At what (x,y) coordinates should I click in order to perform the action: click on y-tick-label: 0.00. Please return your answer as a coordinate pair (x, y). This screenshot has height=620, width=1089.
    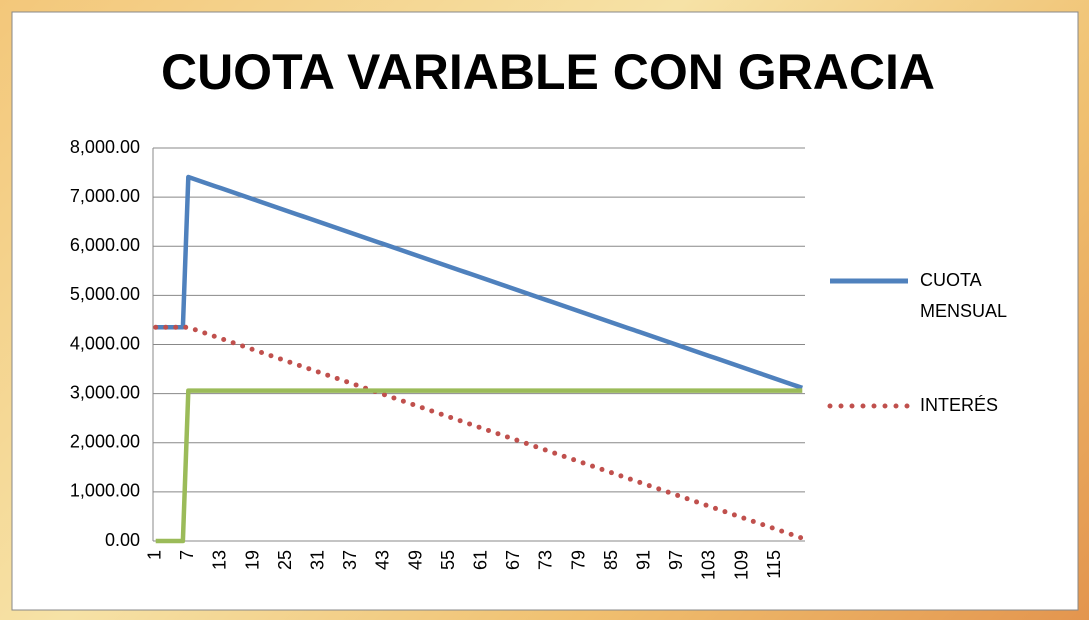
    Looking at the image, I should click on (122, 540).